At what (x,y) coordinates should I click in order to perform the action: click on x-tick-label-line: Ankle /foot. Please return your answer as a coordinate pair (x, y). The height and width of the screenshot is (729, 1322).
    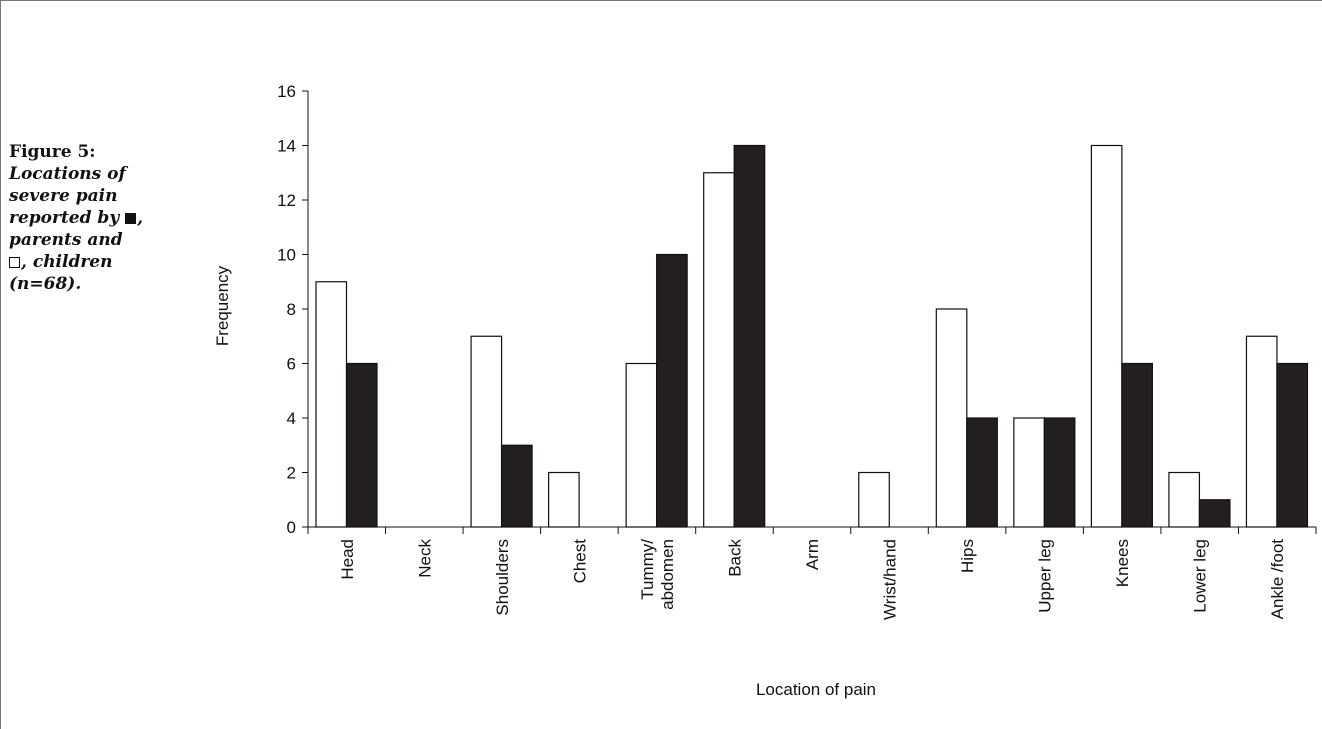
    Looking at the image, I should click on (1277, 579).